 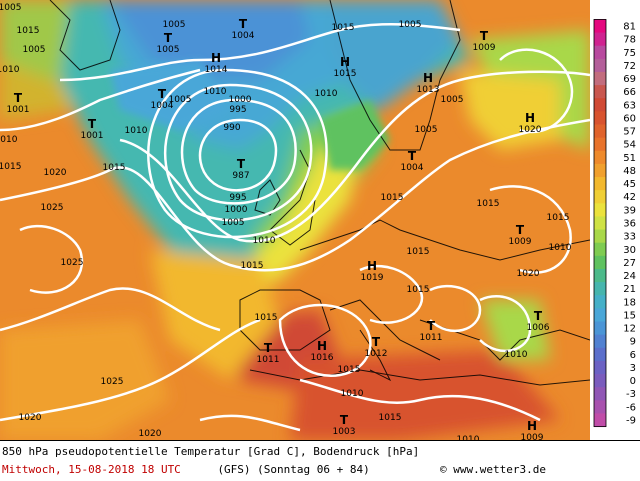 I want to click on pressure-center-value: 987, so click(x=240, y=176).